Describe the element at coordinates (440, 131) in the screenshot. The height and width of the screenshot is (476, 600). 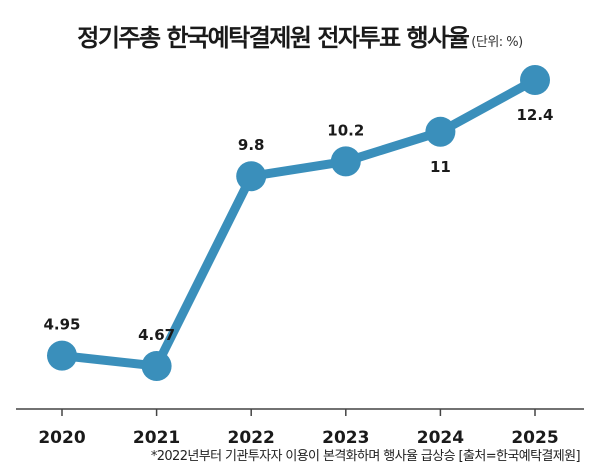
I see `data-point-2024` at that location.